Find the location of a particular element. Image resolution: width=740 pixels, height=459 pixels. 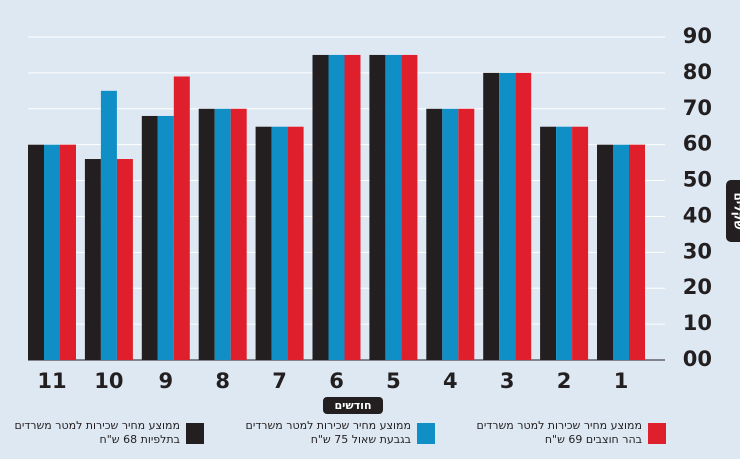

y-tick-label: 60 is located at coordinates (697, 144).